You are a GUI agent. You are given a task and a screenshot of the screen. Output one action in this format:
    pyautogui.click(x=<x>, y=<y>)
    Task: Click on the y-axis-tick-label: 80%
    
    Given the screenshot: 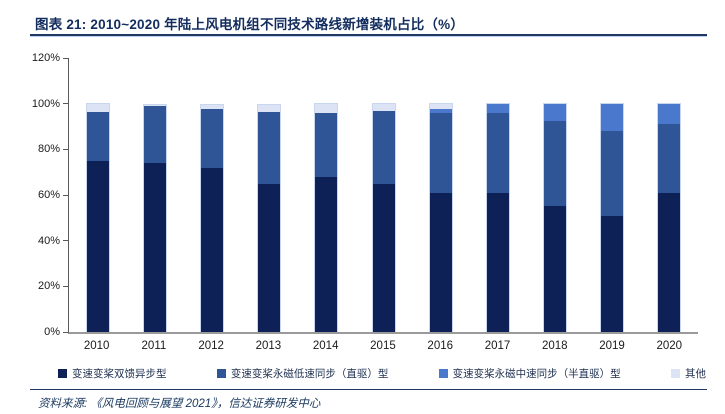 What is the action you would take?
    pyautogui.click(x=48, y=149)
    